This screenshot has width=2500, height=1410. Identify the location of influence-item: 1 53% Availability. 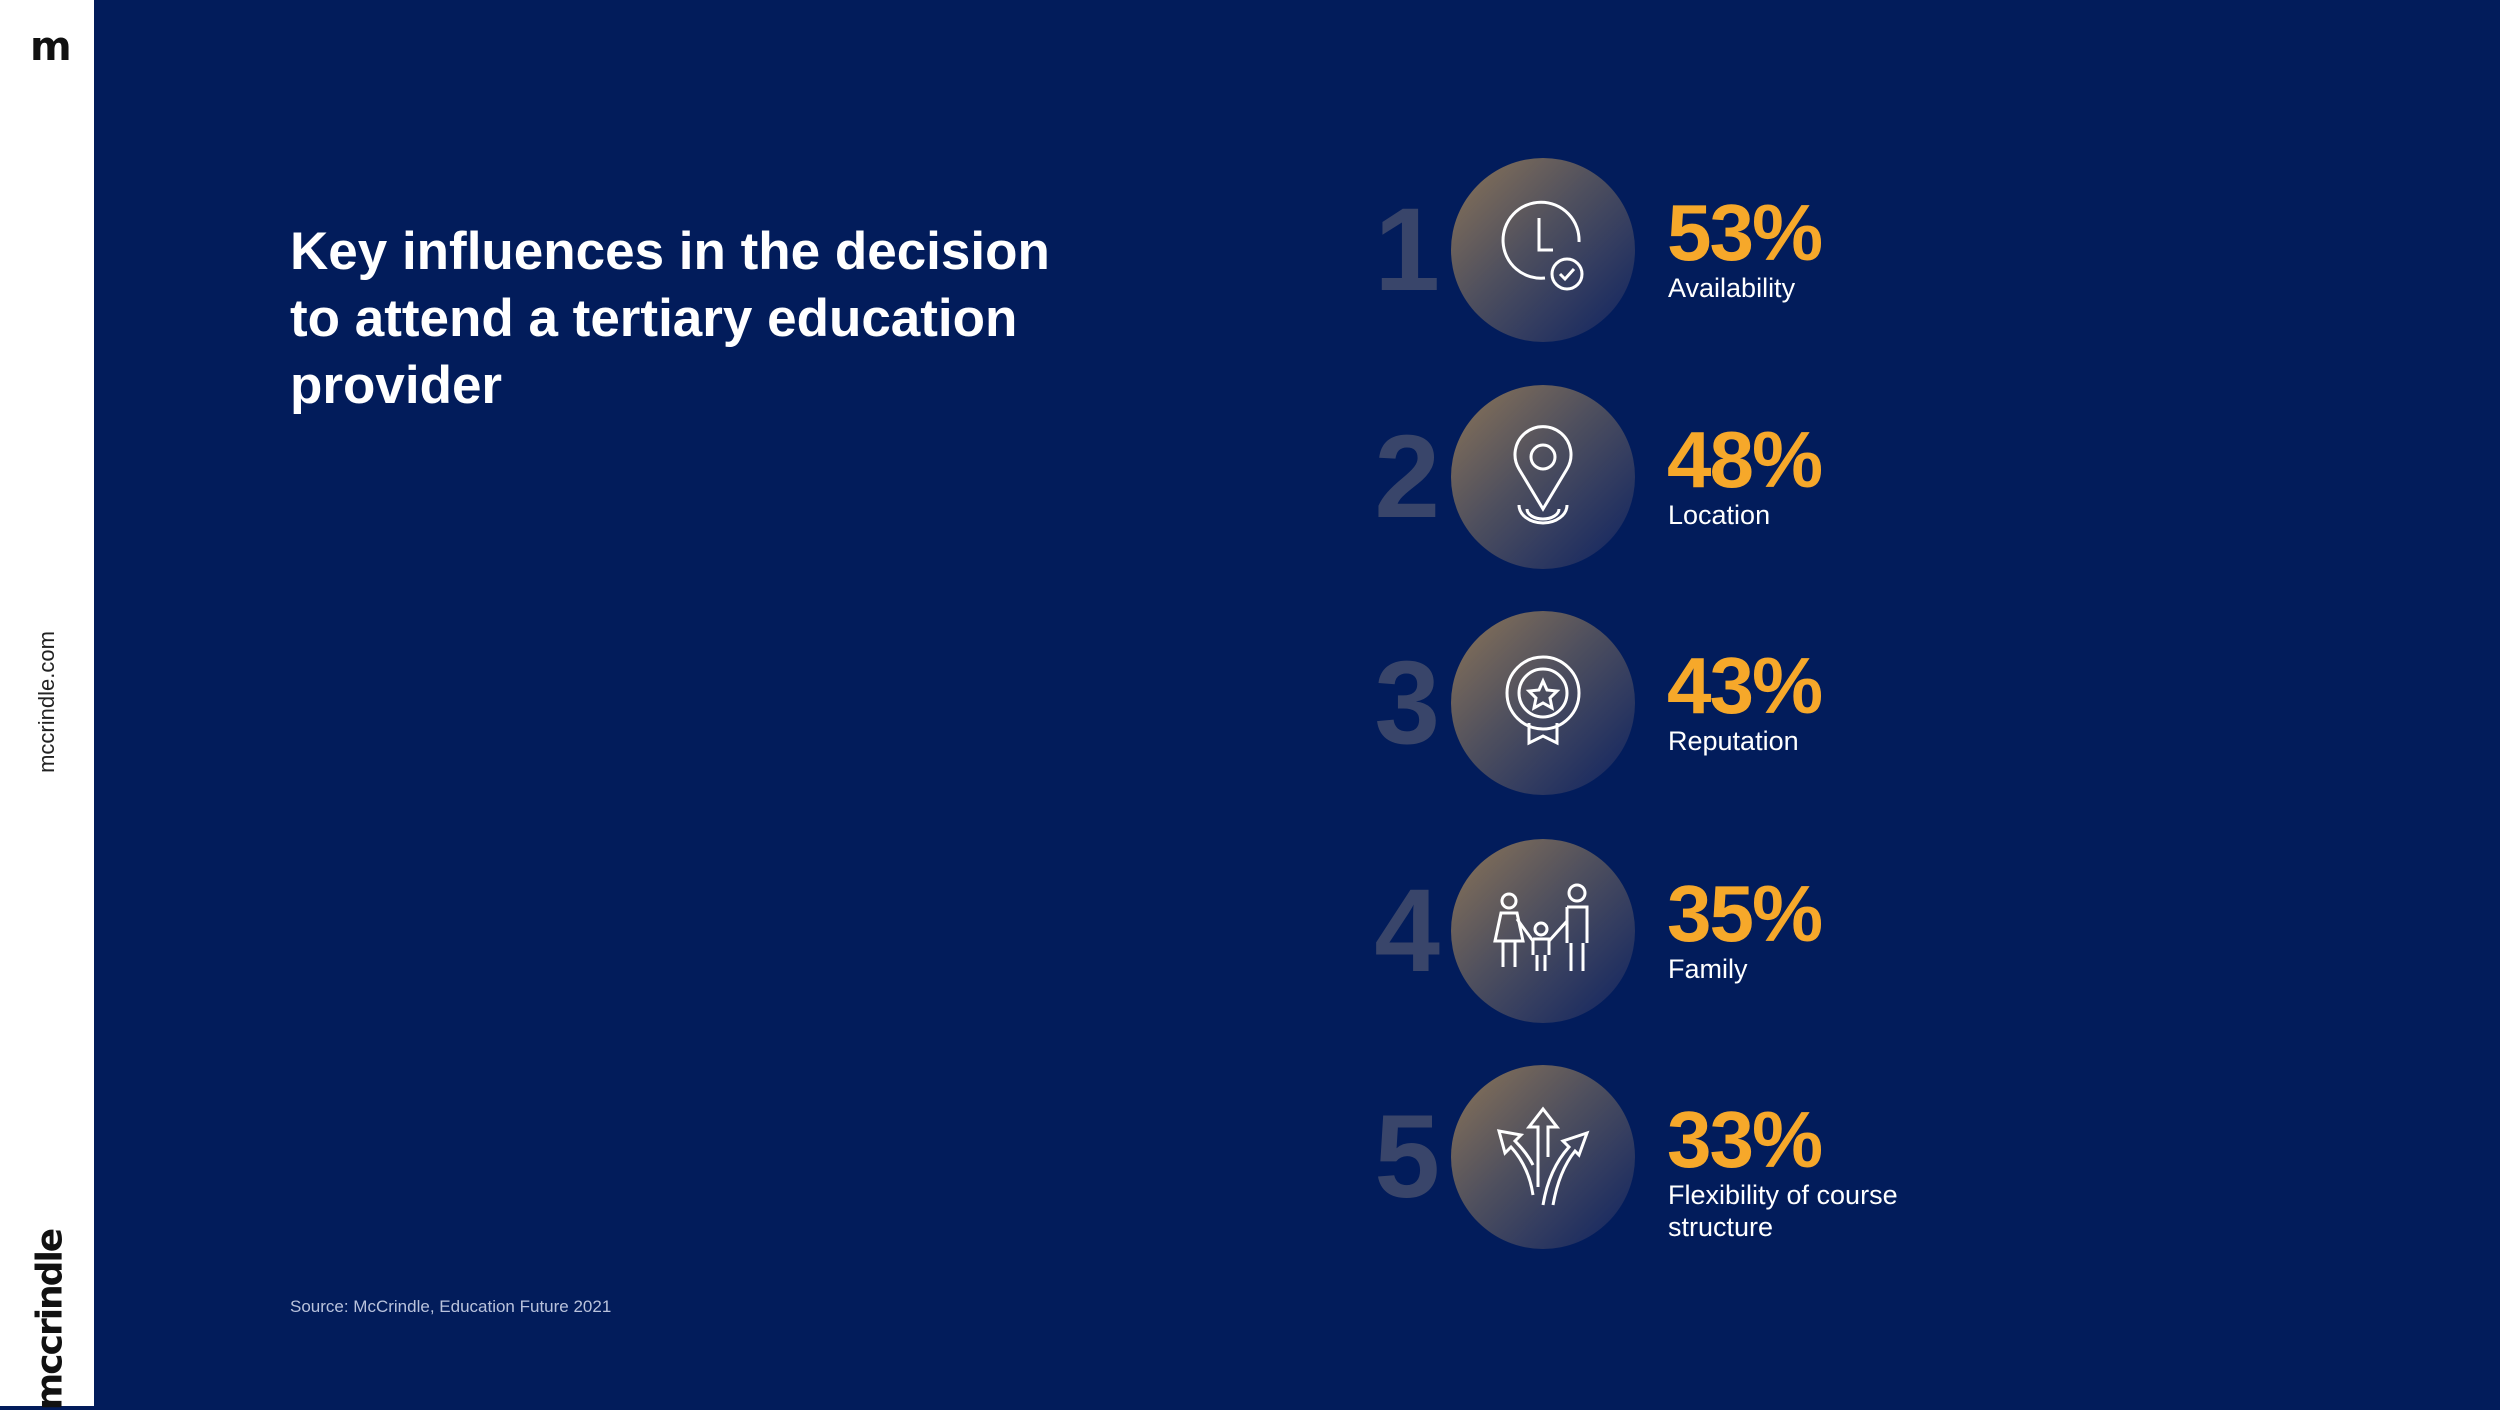
(1690, 250).